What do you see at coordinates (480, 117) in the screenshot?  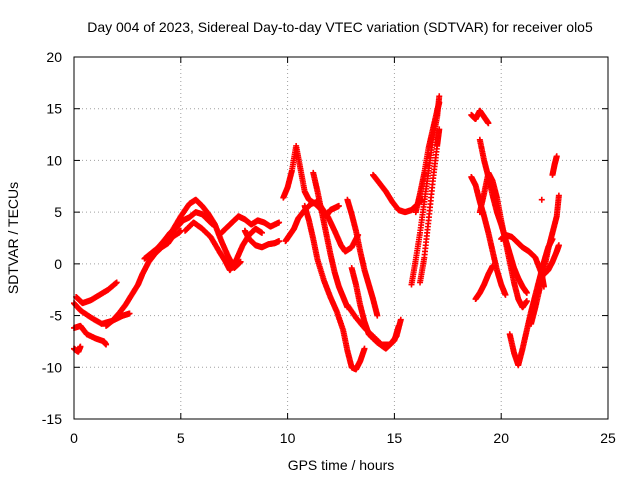 I see `series-arc-v` at bounding box center [480, 117].